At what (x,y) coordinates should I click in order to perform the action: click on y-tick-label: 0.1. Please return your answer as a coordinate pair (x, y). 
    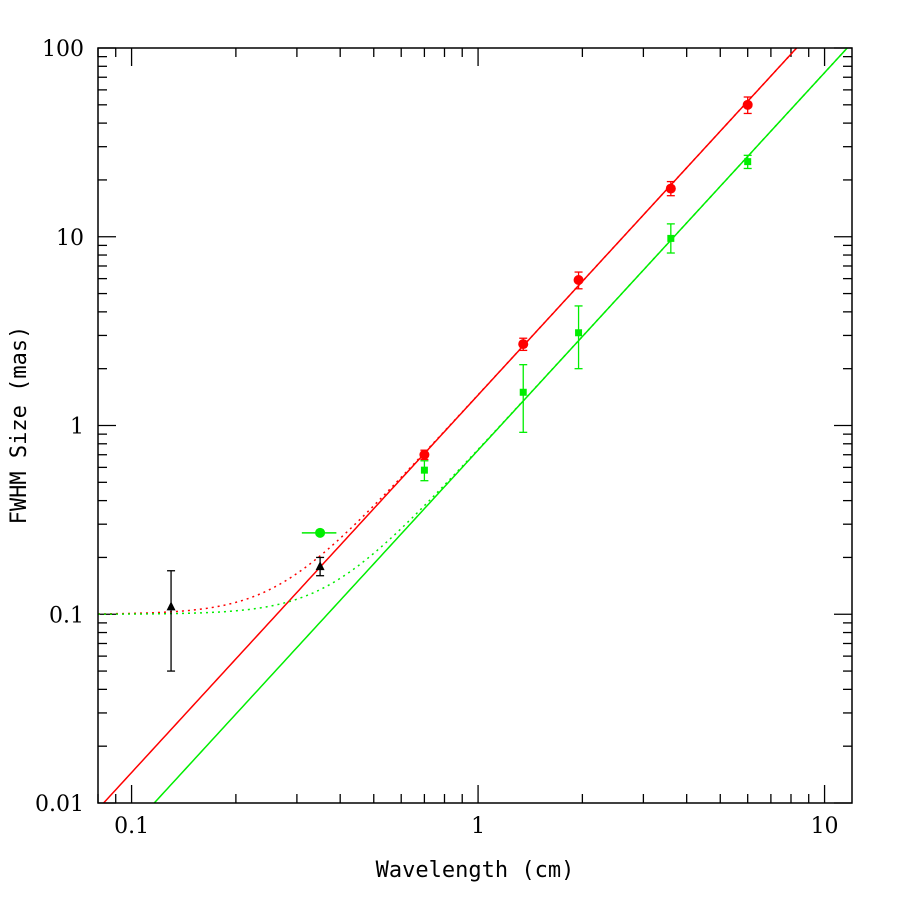
    Looking at the image, I should click on (66, 615).